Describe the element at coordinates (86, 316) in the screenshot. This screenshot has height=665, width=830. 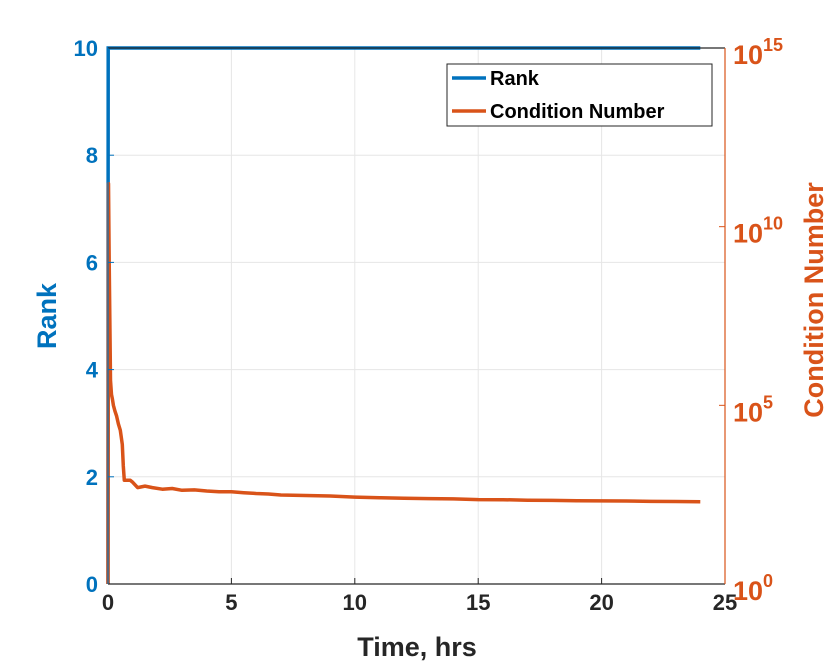
I see `left-axis-ticks: 0 2 4 6 8 10` at that location.